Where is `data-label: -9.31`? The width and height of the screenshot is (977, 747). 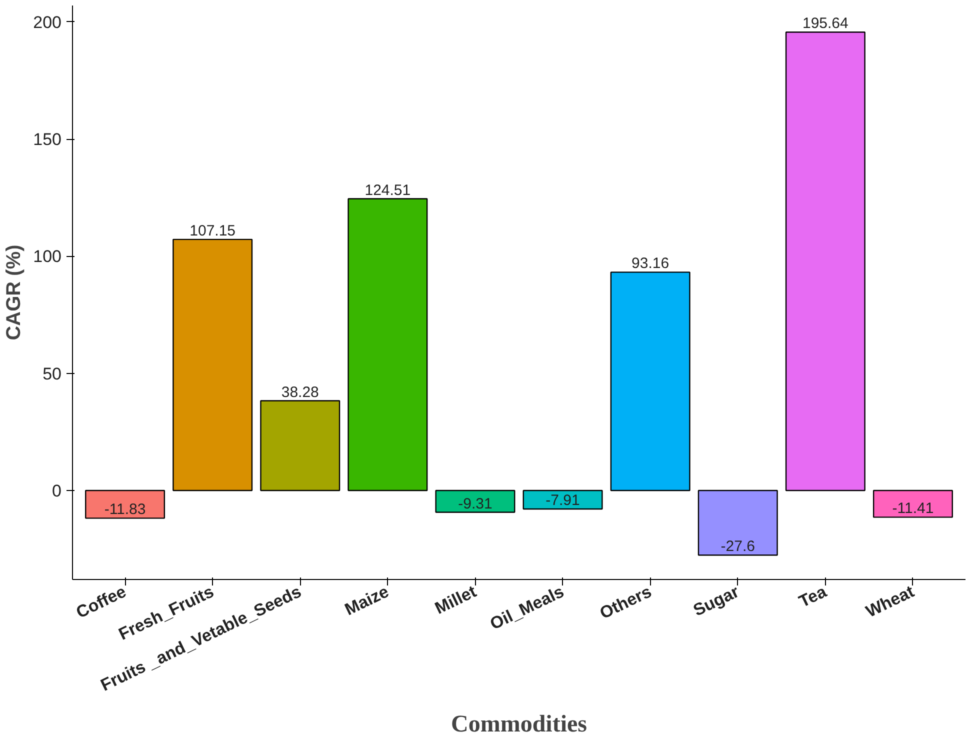 data-label: -9.31 is located at coordinates (475, 503).